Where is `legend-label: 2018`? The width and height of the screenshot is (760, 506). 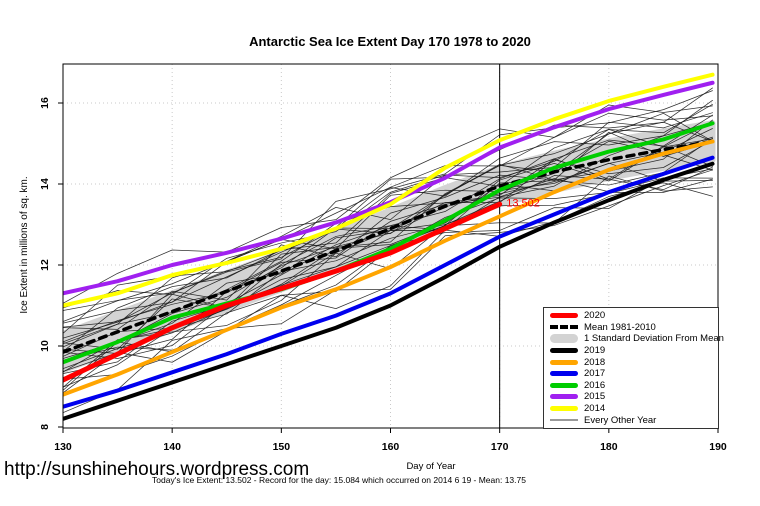 legend-label: 2018 is located at coordinates (595, 362).